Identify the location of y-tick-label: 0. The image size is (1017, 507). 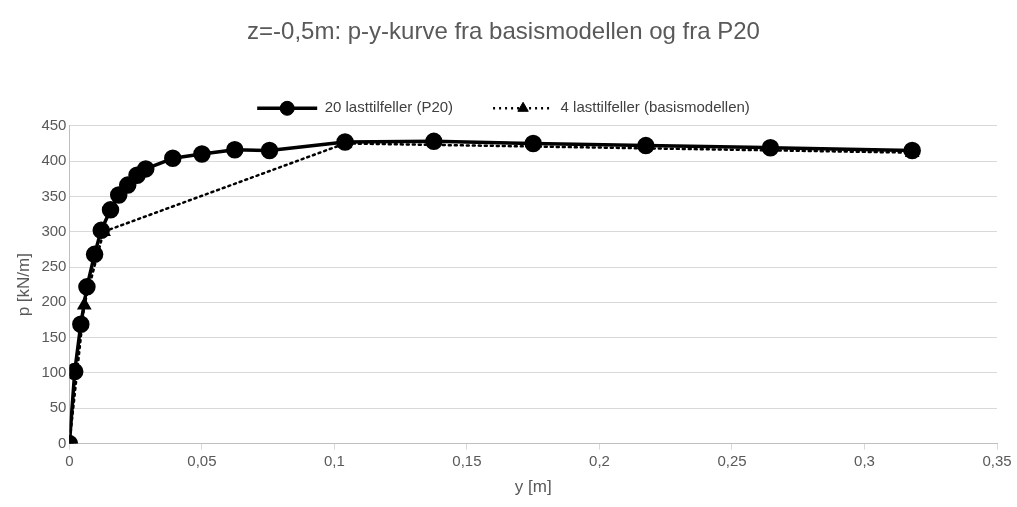
(62, 442).